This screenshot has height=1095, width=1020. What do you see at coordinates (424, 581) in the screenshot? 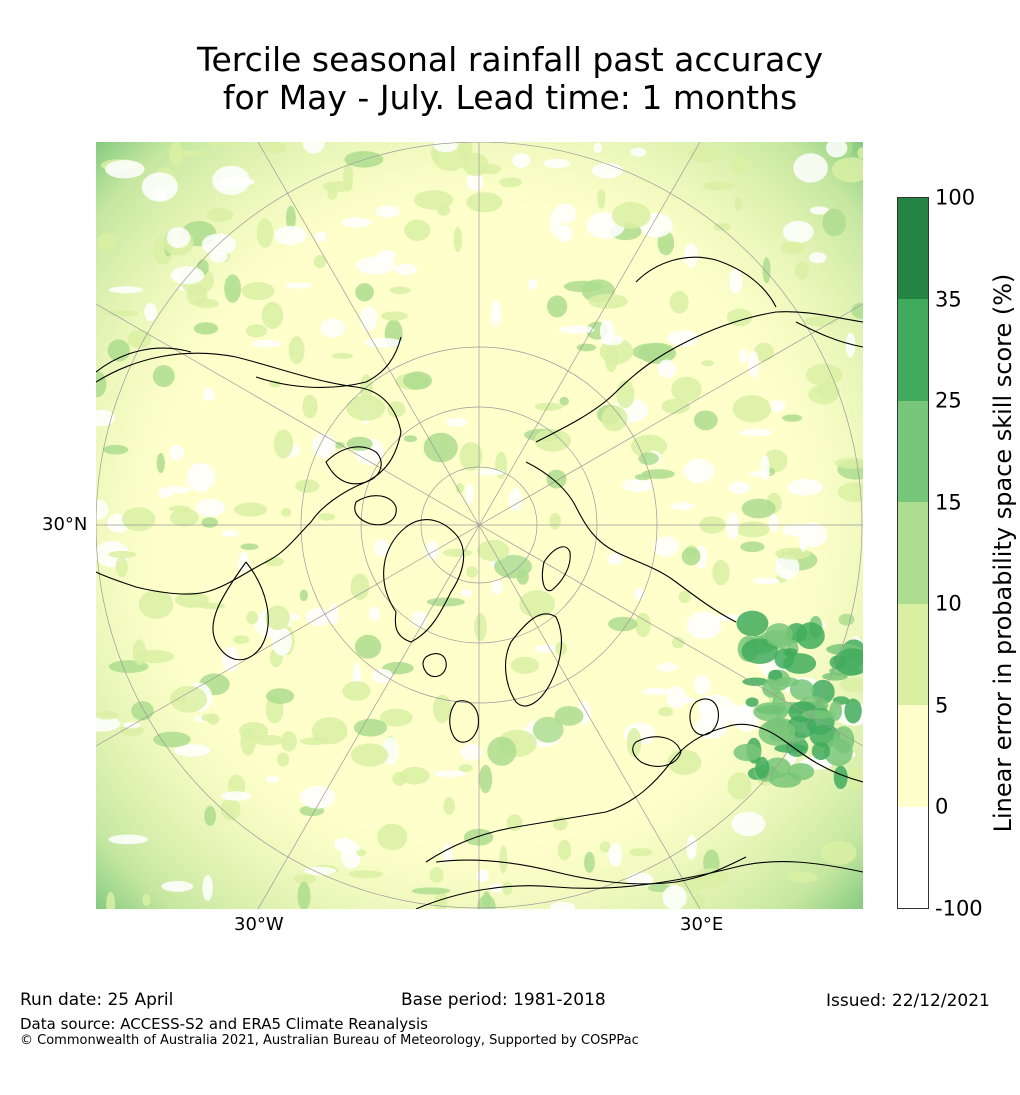
I see `greenland-coast` at bounding box center [424, 581].